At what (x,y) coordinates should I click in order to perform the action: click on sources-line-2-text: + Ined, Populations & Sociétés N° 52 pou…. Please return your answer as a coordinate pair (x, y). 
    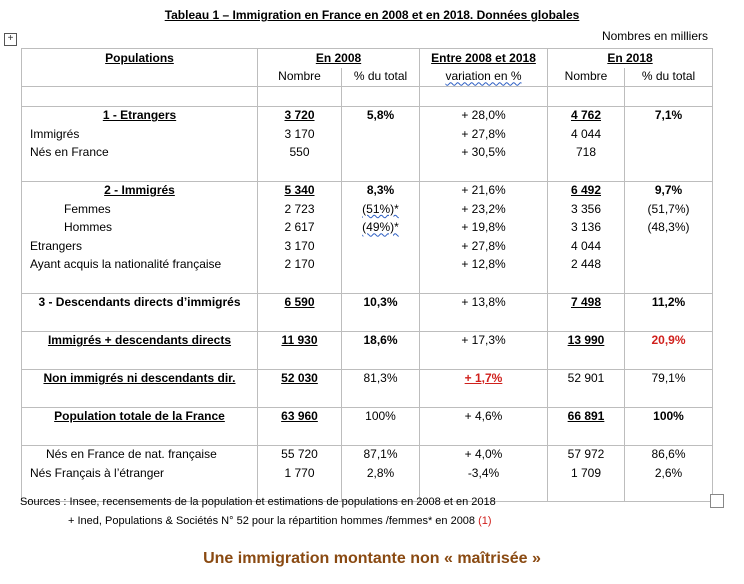
    Looking at the image, I should click on (272, 521).